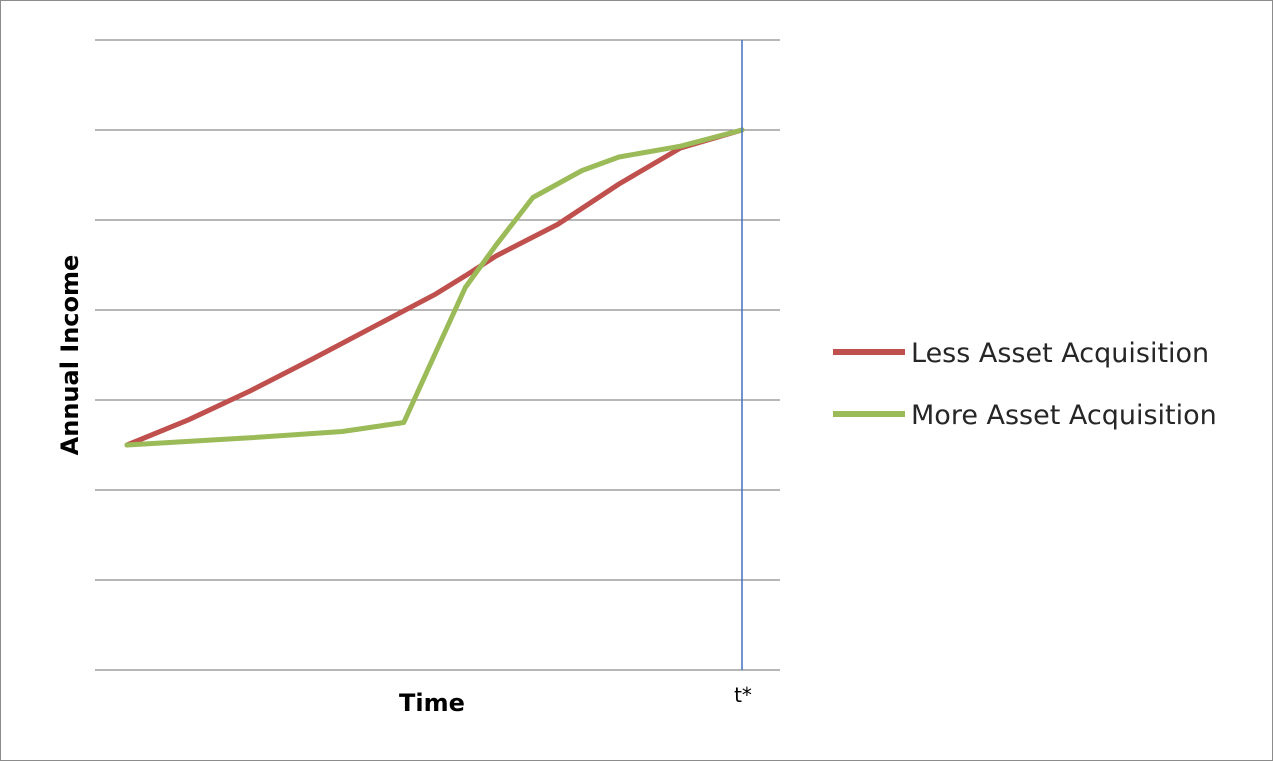  Describe the element at coordinates (743, 695) in the screenshot. I see `marker-label: t*` at that location.